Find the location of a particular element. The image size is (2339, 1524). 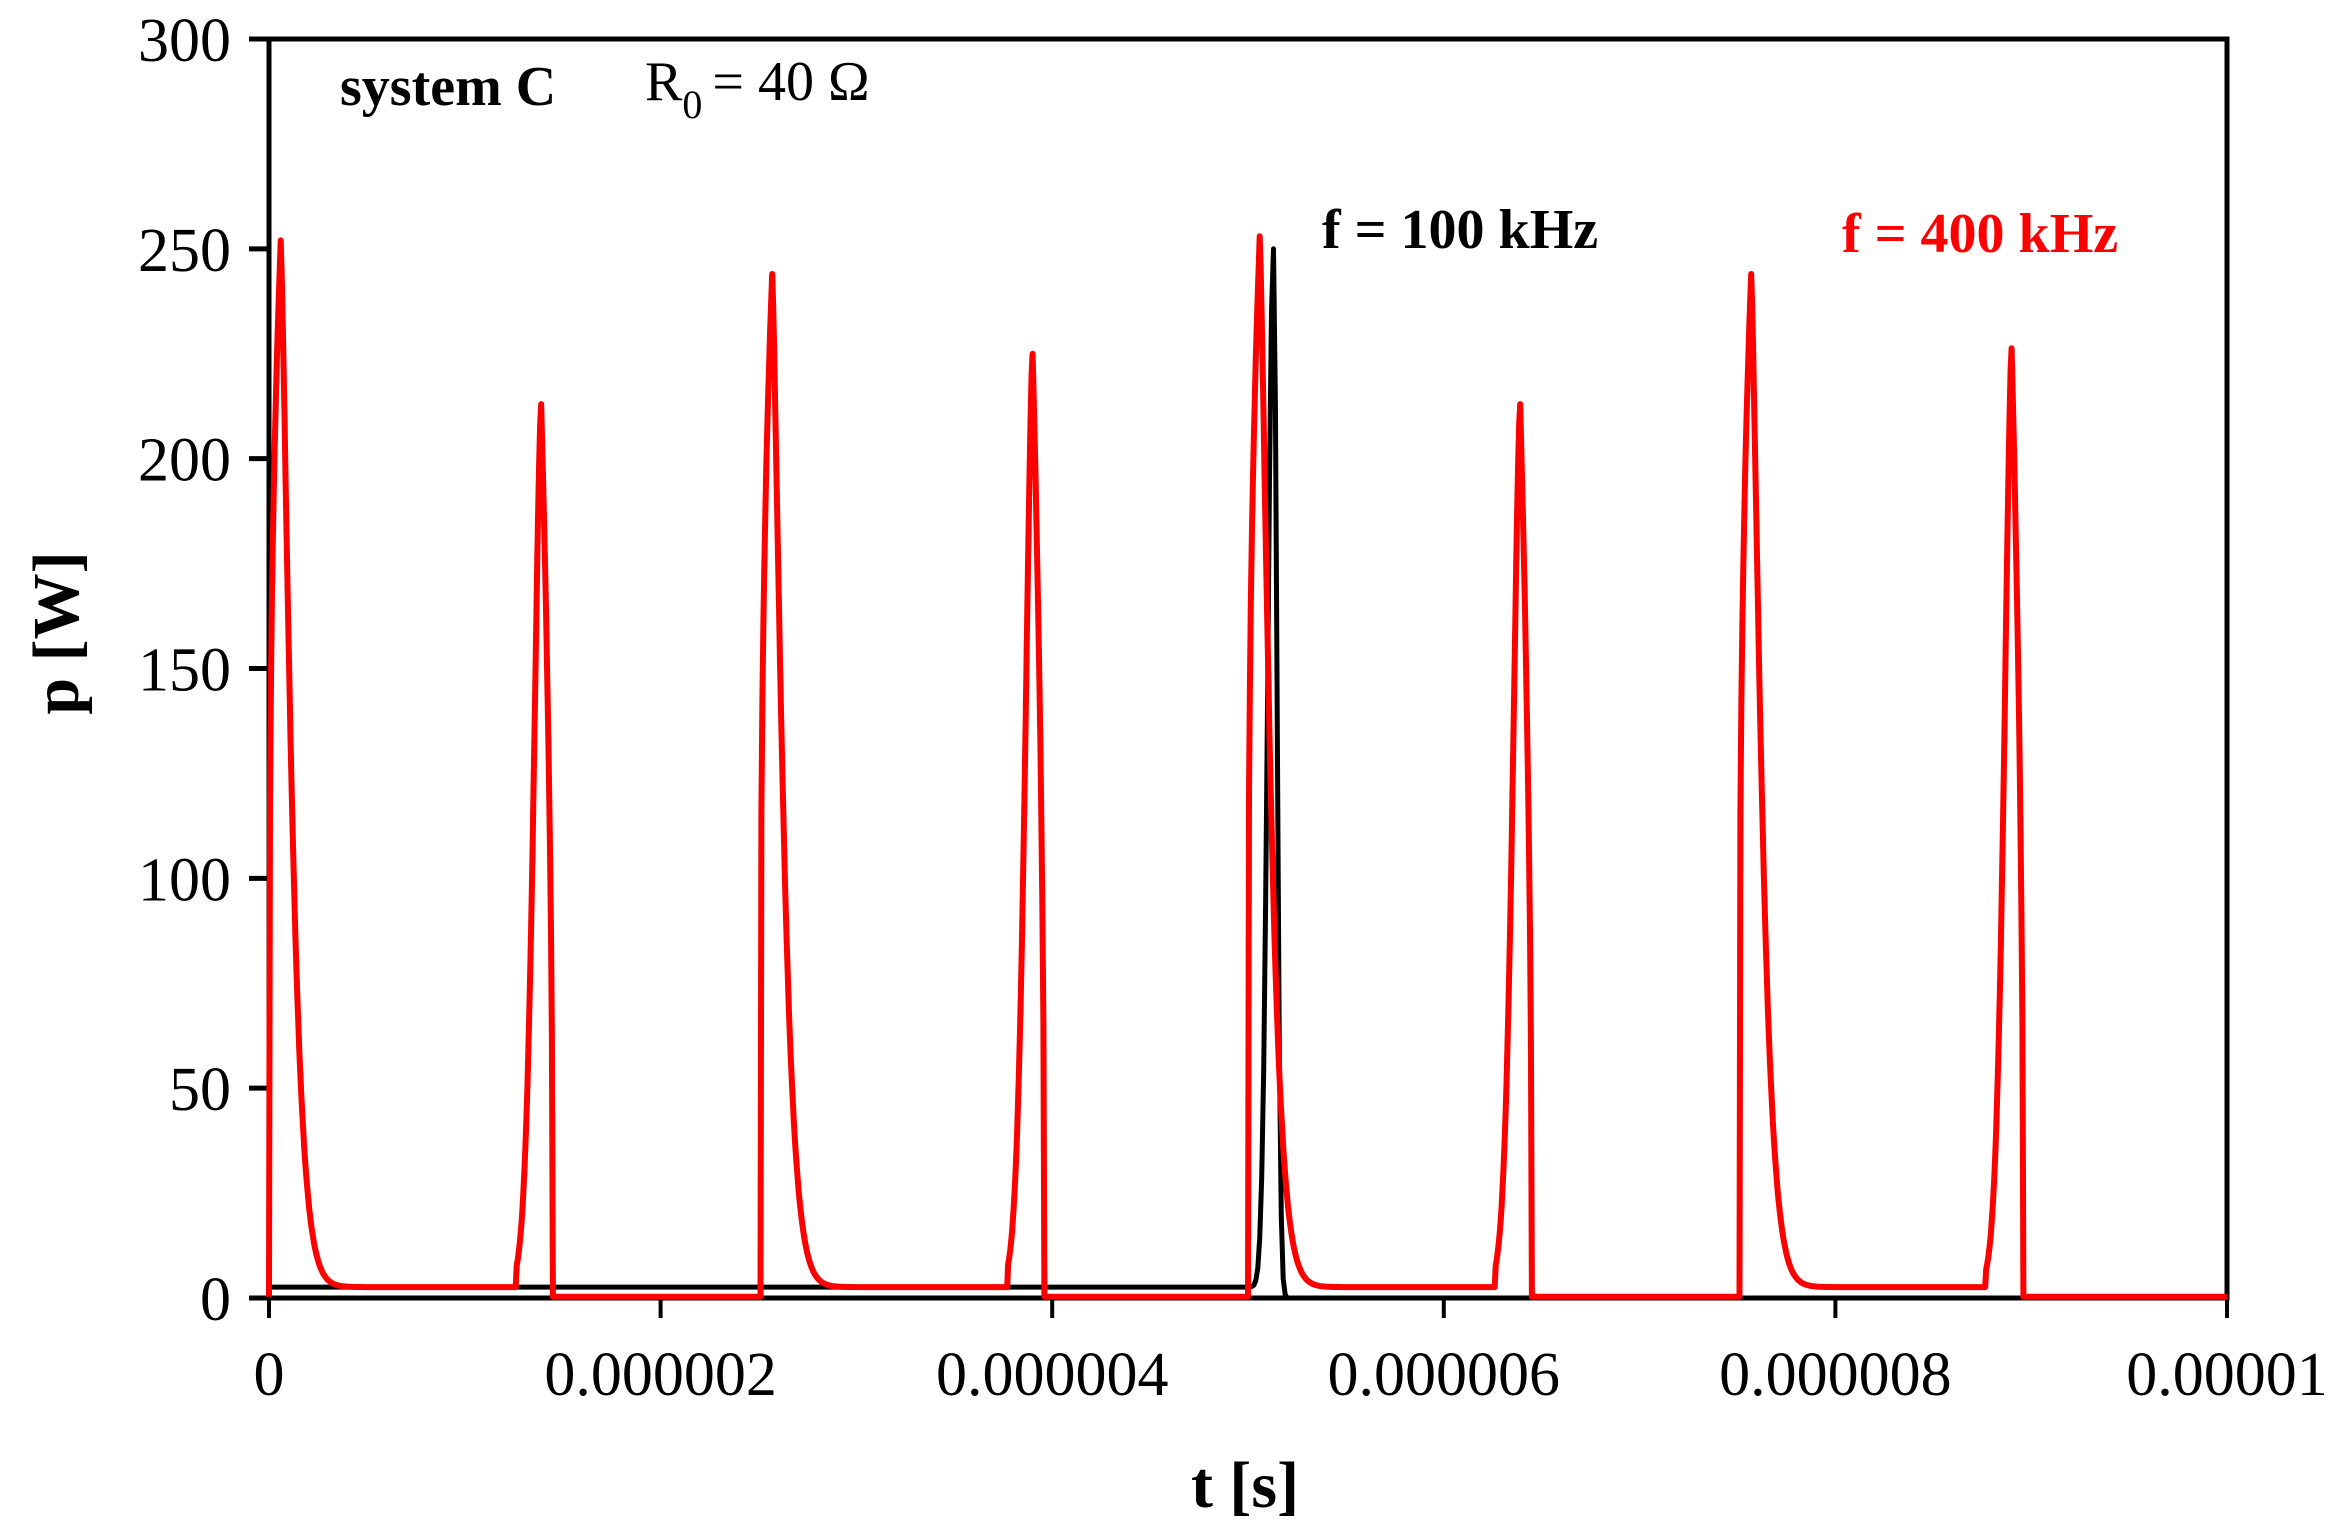

legend-label-400khz: f = 400 kHz is located at coordinates (1980, 234).